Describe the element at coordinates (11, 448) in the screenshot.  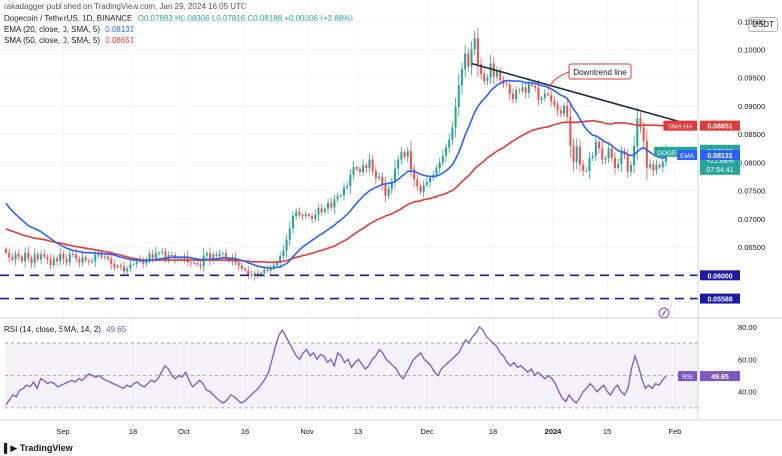
I see `tradingview-logo-icon: ▌▶` at that location.